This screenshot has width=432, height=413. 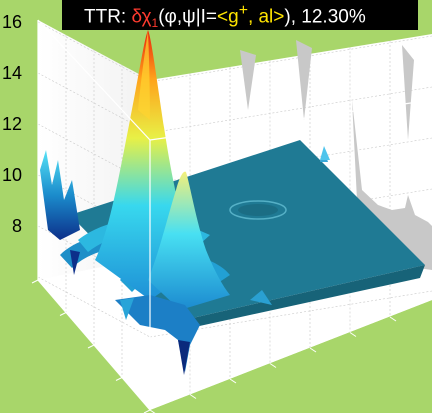 I want to click on z-tick-label: 16, so click(x=12, y=22).